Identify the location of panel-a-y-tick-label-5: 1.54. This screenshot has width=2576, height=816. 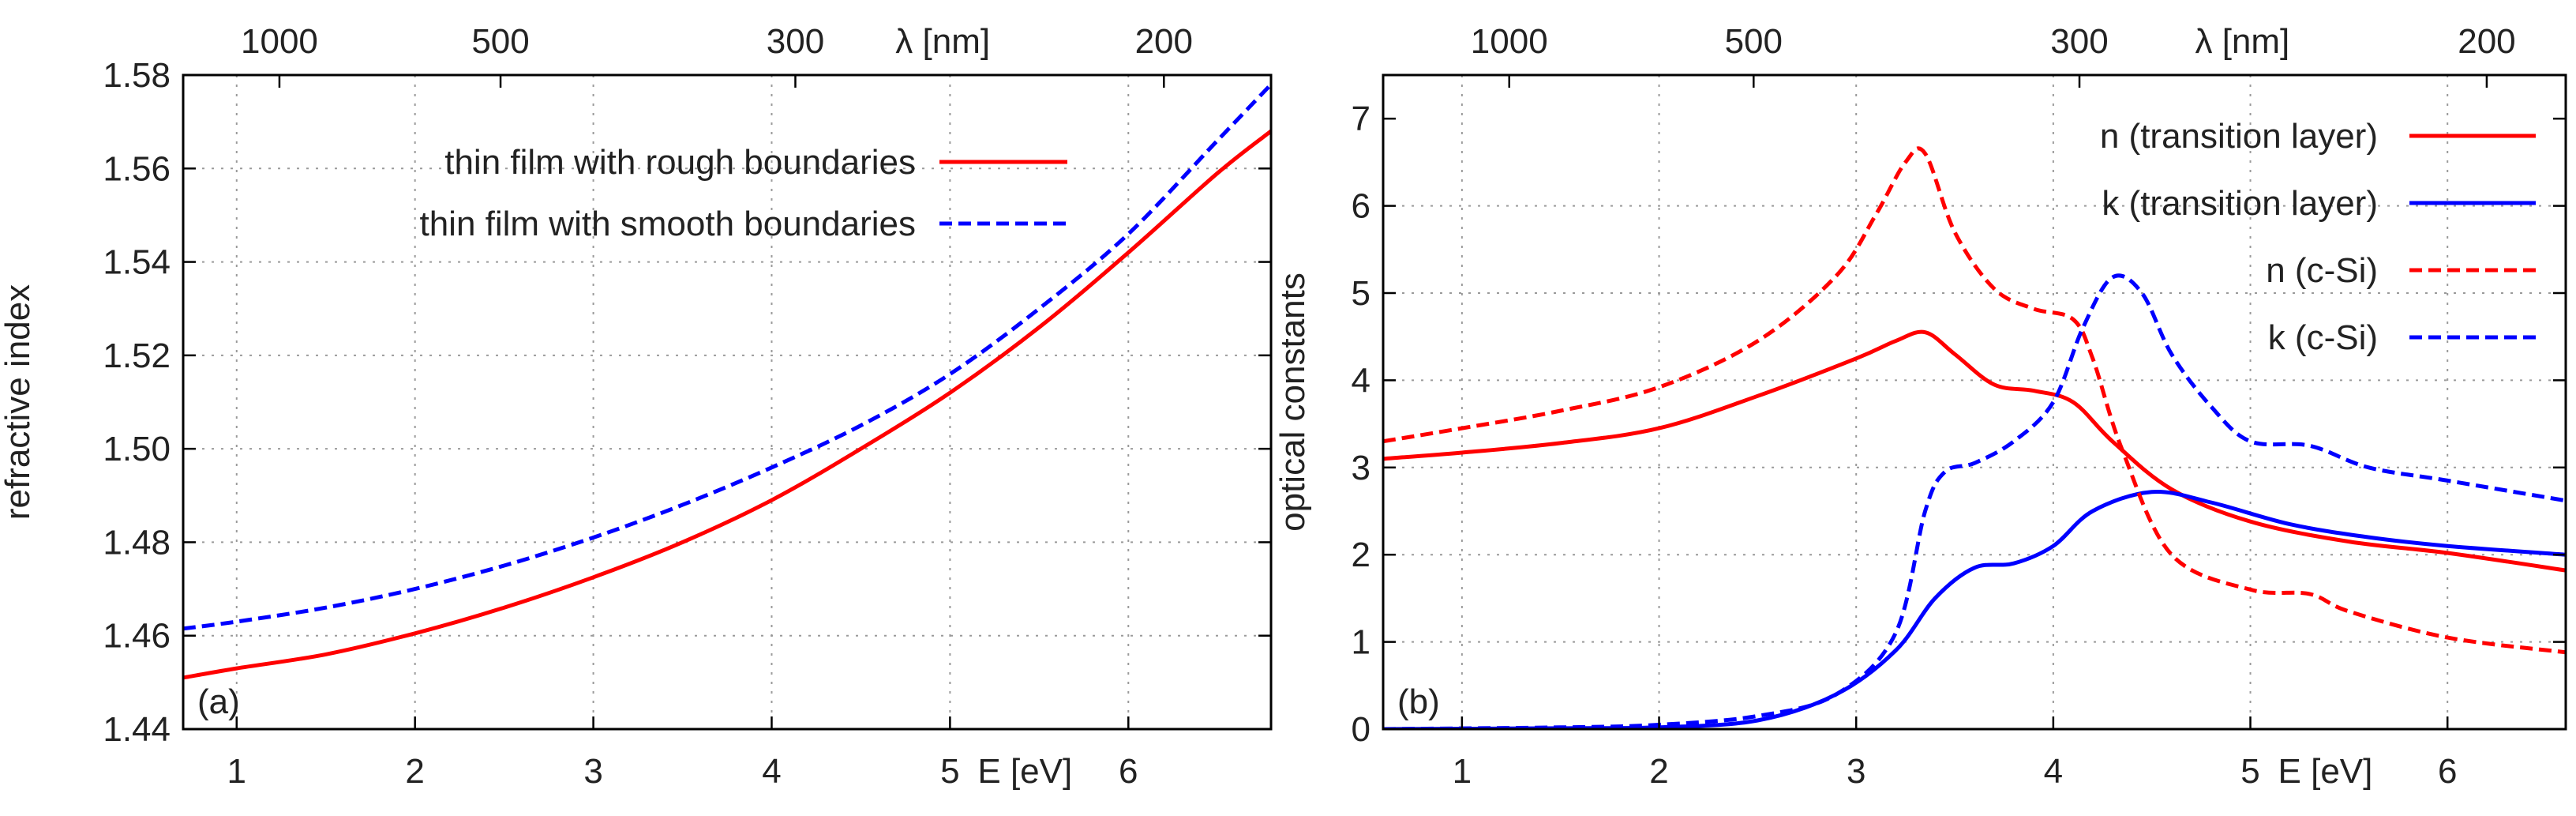
(137, 262).